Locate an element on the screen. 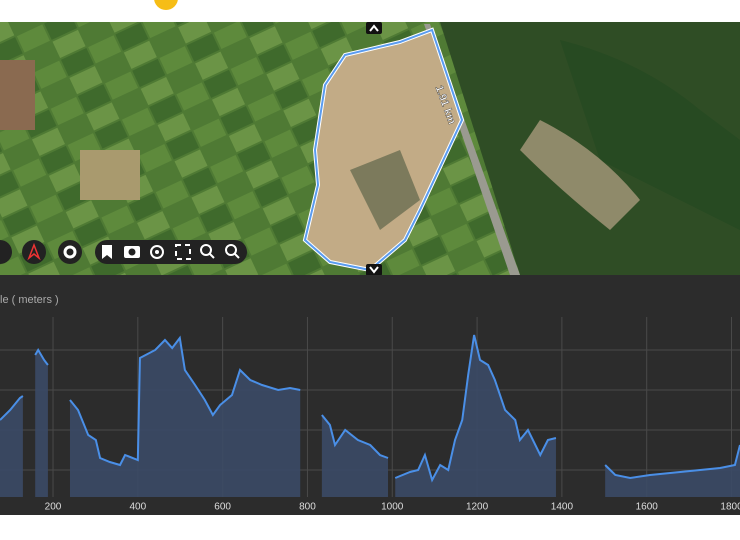 This screenshot has height=540, width=740. x-tick-label: 1000 is located at coordinates (392, 507).